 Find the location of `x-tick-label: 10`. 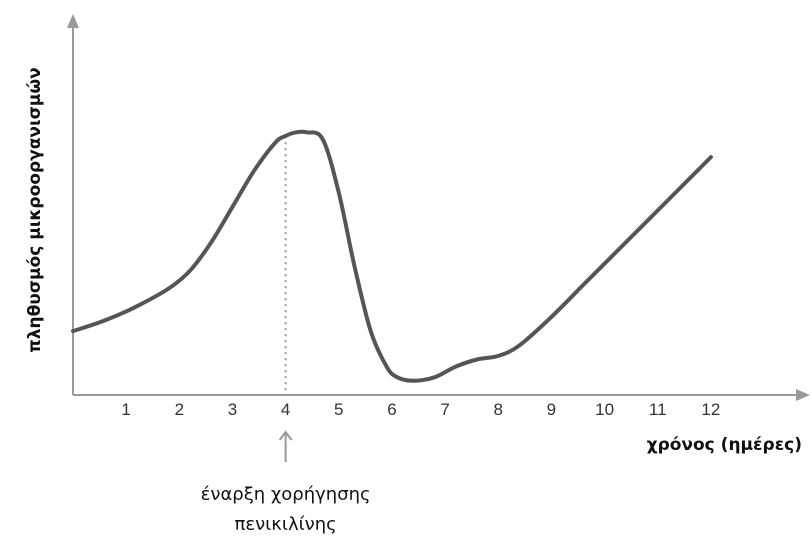

x-tick-label: 10 is located at coordinates (604, 409).